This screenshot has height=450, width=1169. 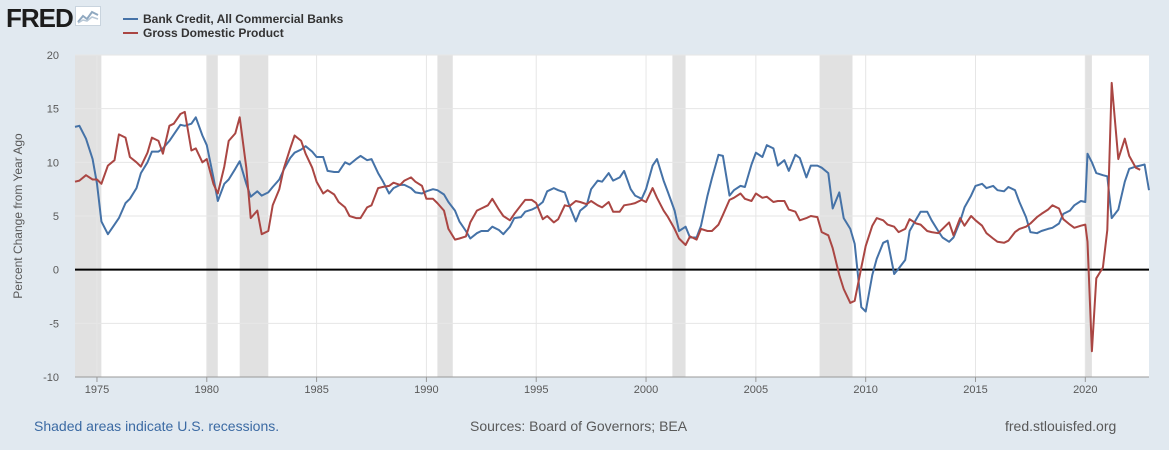 I want to click on x-tick-label: 1995, so click(x=536, y=390).